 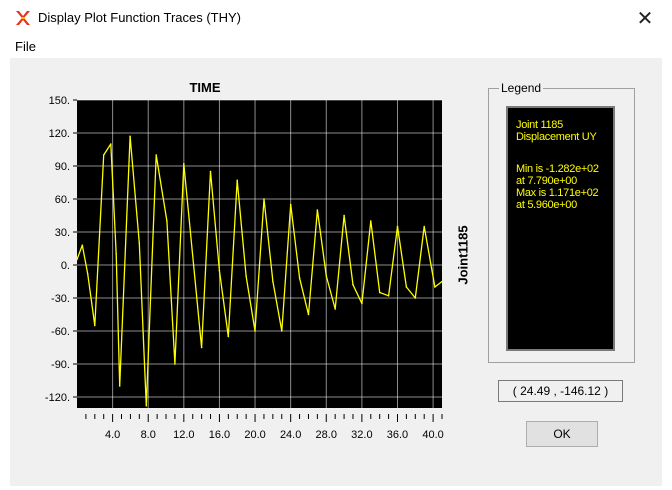 What do you see at coordinates (62, 200) in the screenshot?
I see `y-tick-label: 60.` at bounding box center [62, 200].